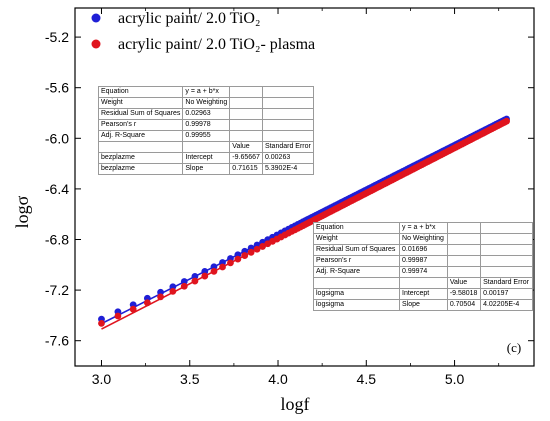  I want to click on fit-table-cell: 0.02963, so click(206, 114).